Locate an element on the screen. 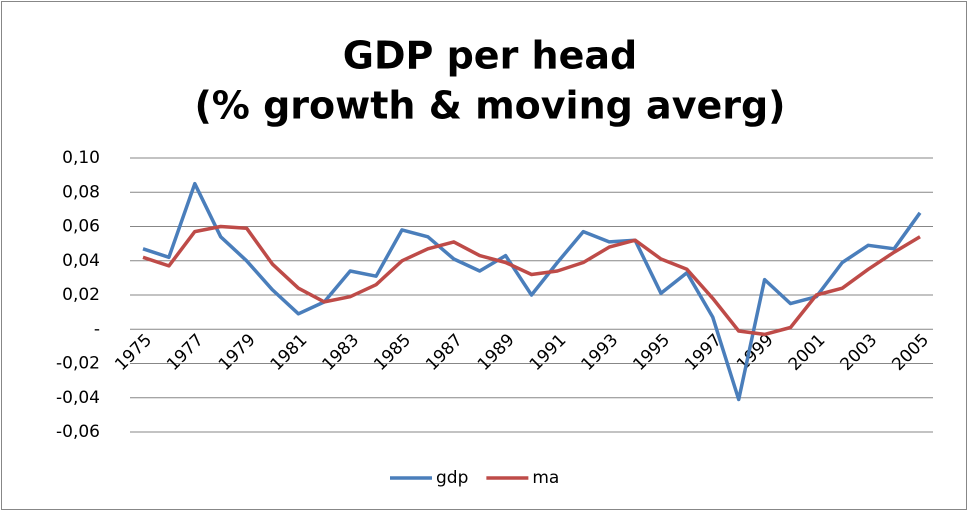 The width and height of the screenshot is (969, 512). y-tick-label: 0,10 is located at coordinates (81, 158).